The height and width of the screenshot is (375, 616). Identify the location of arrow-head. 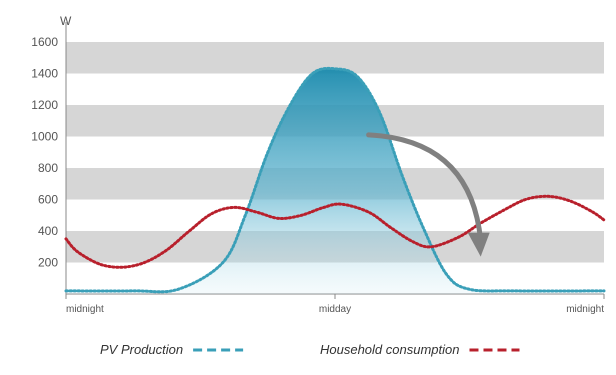
(478, 244).